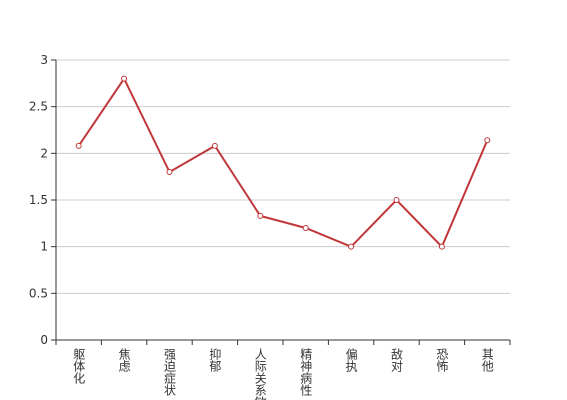 The height and width of the screenshot is (400, 567). I want to click on x-tick-label: 强迫症状, so click(170, 372).